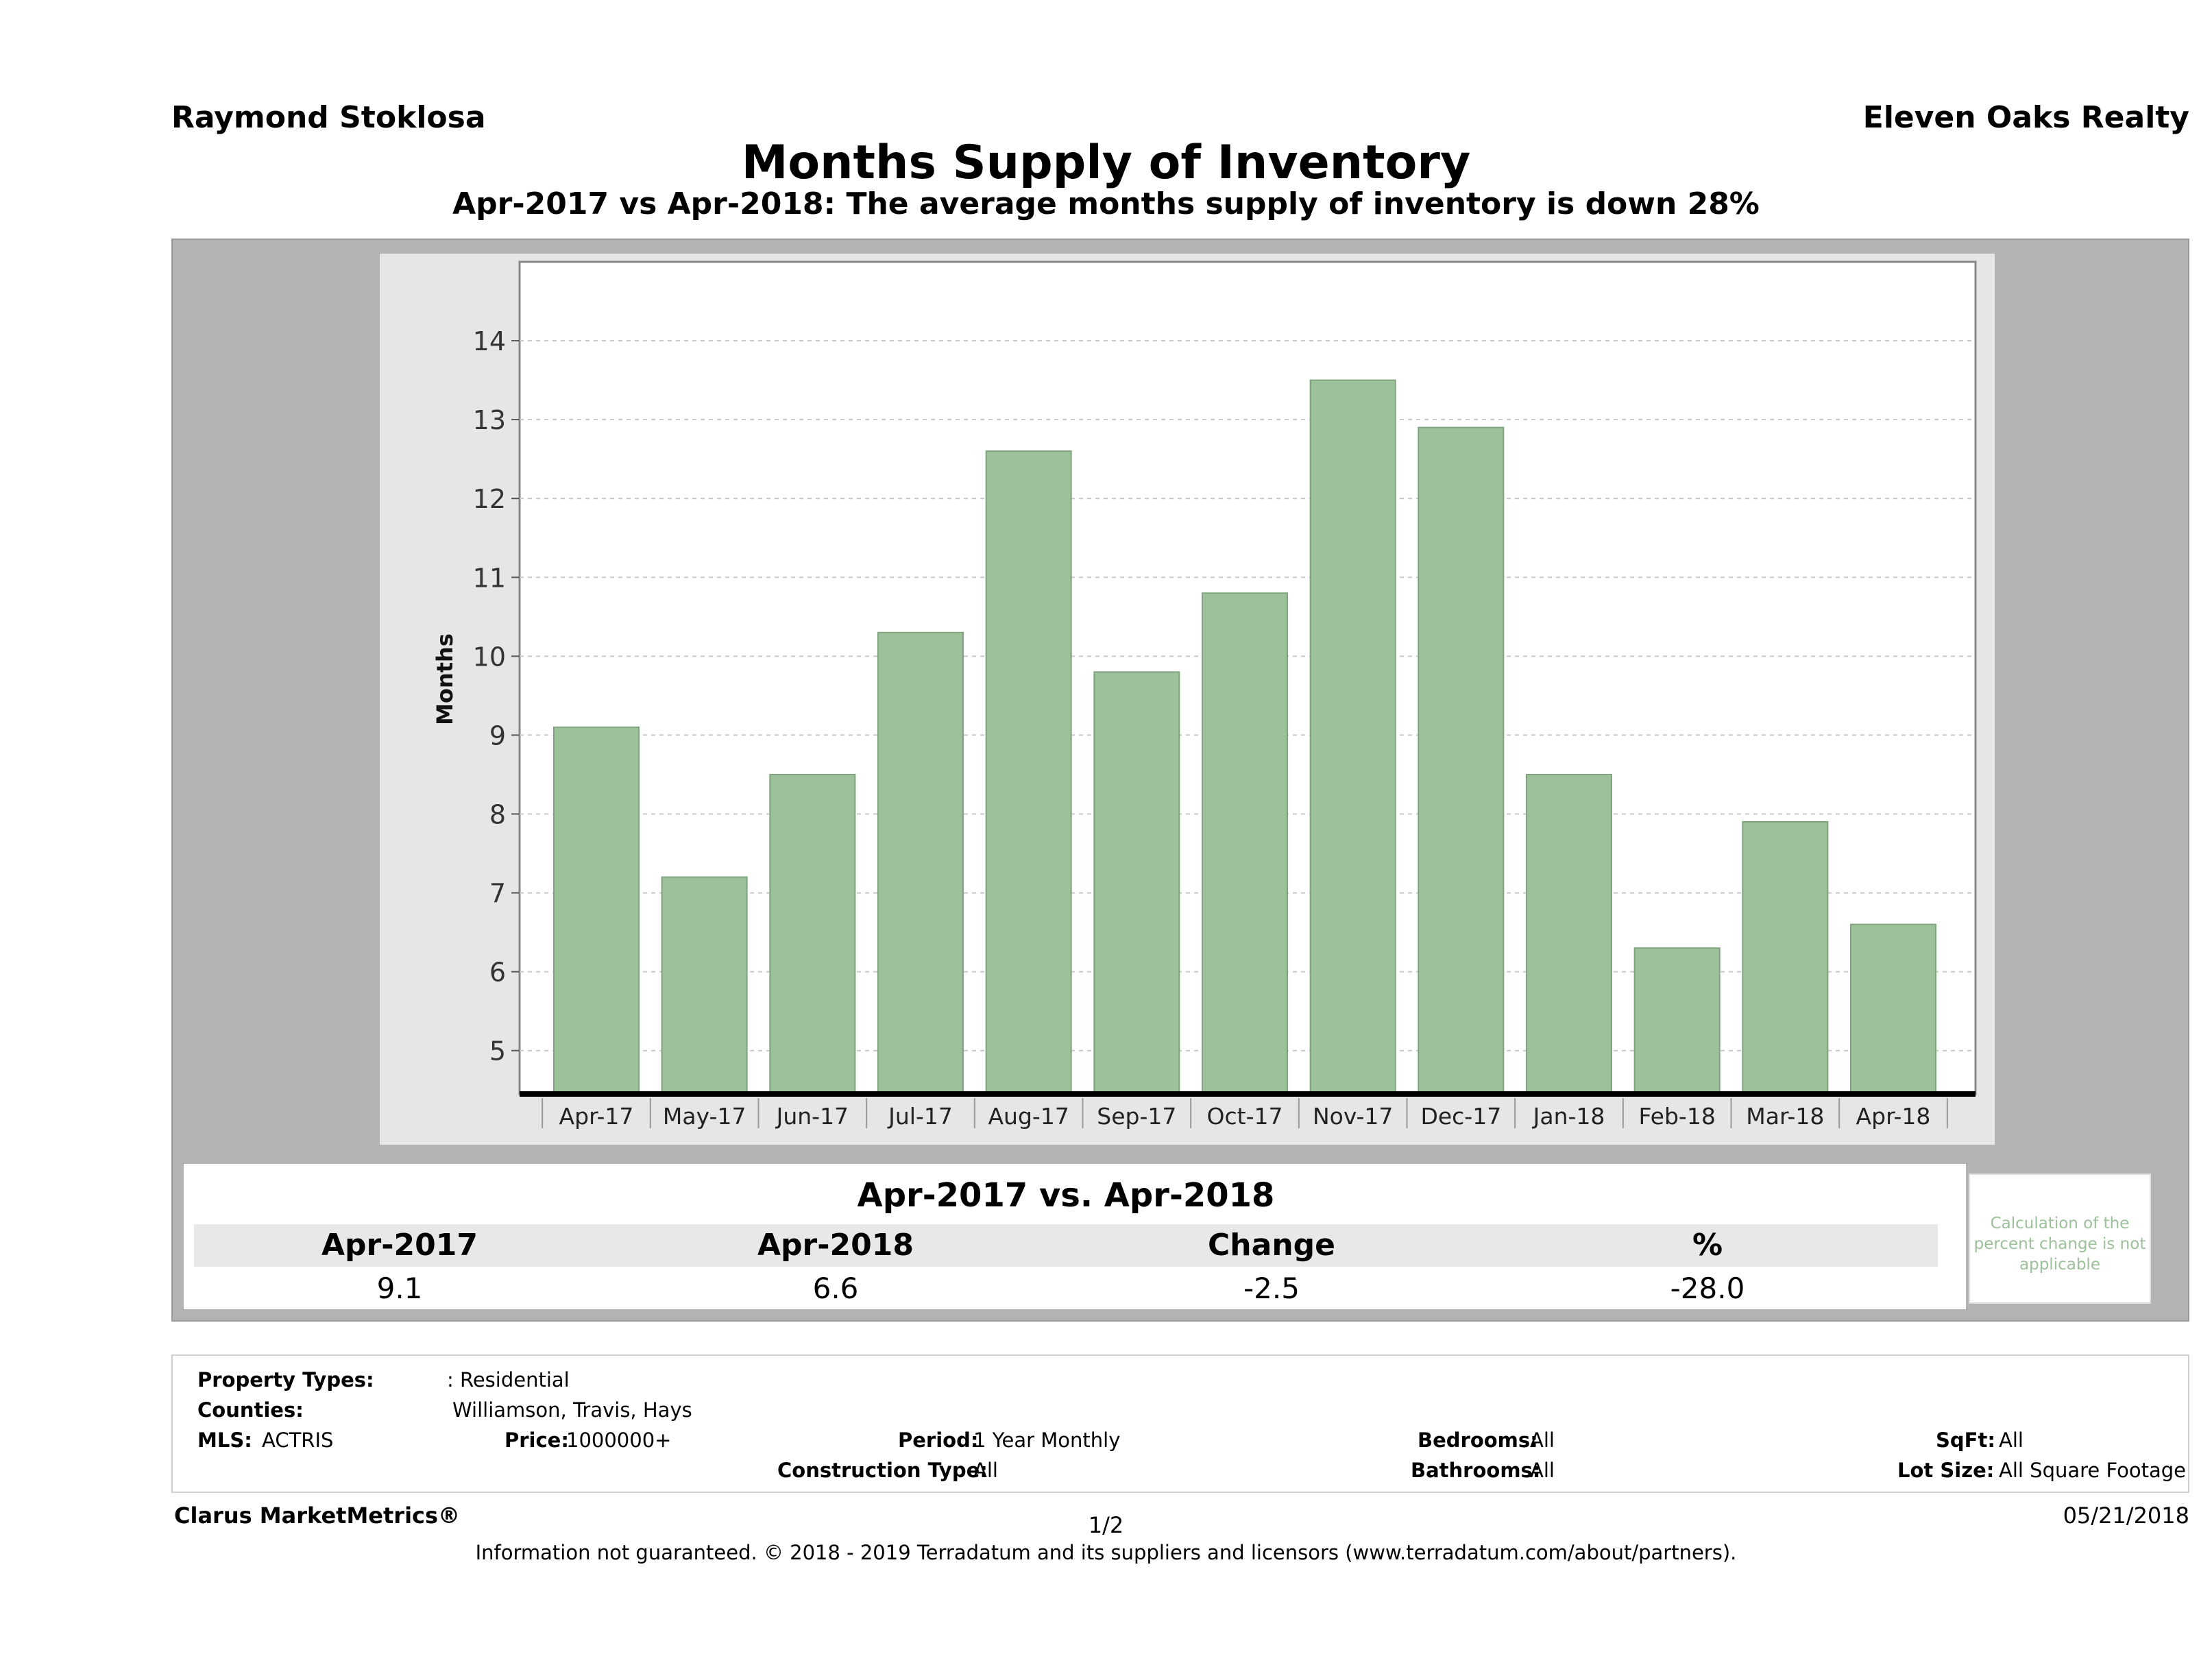 The image size is (2212, 1678). Describe the element at coordinates (835, 1288) in the screenshot. I see `comparison-value-end: 6.6` at that location.